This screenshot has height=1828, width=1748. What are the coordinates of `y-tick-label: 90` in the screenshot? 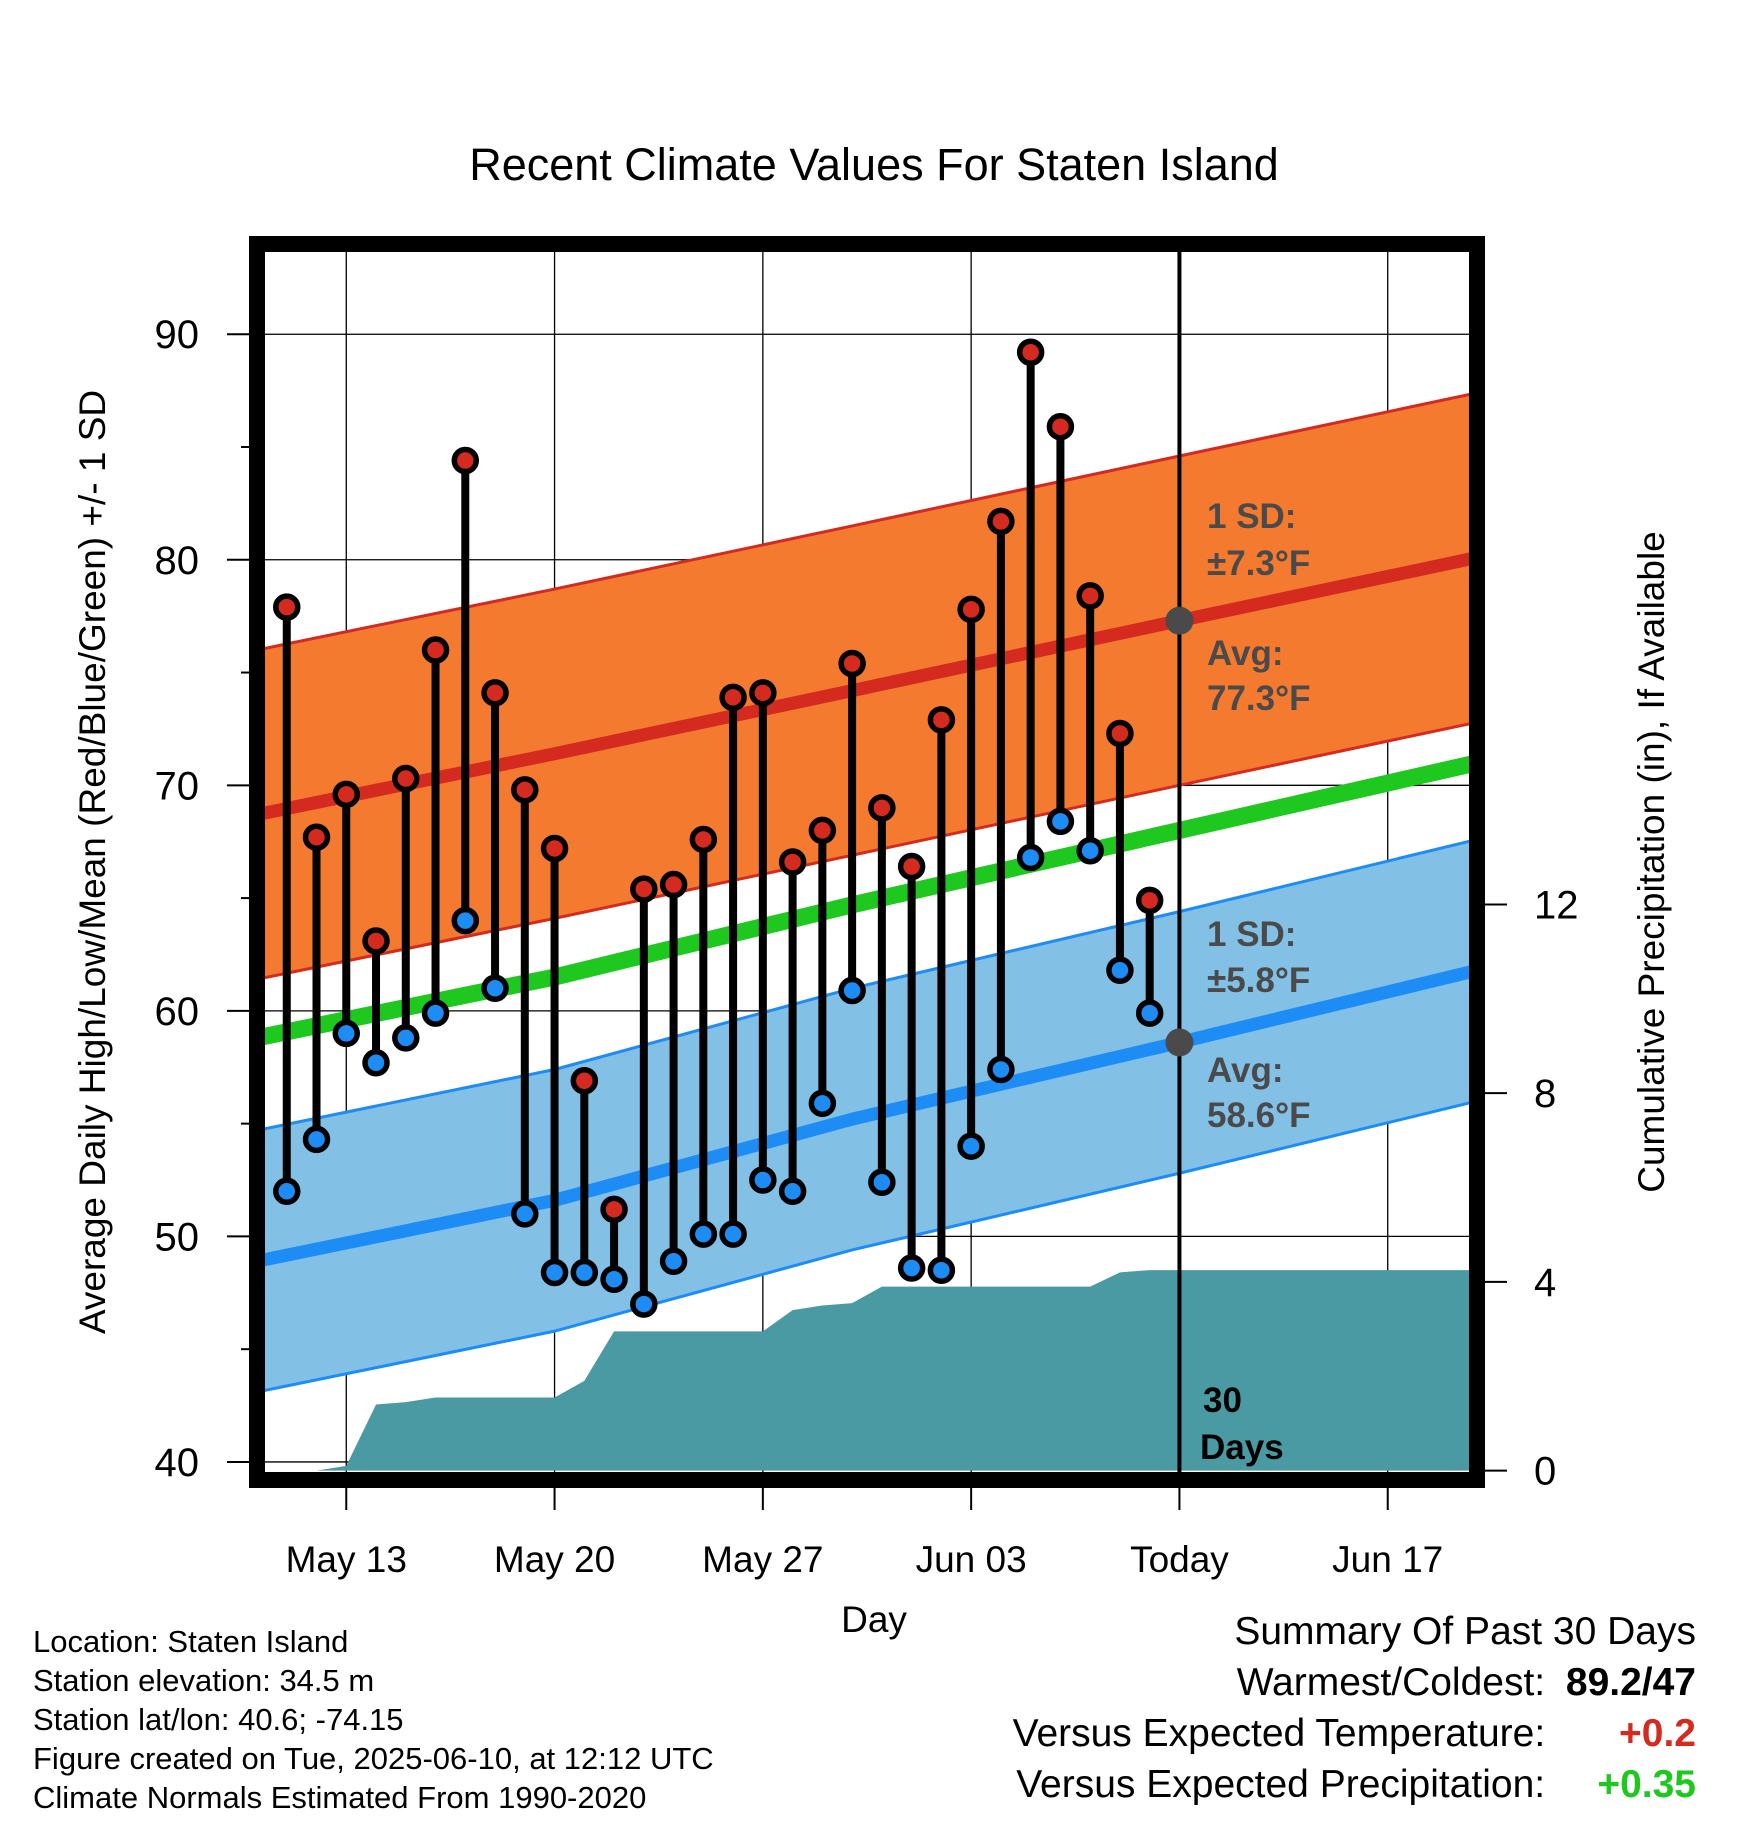 It's located at (177, 335).